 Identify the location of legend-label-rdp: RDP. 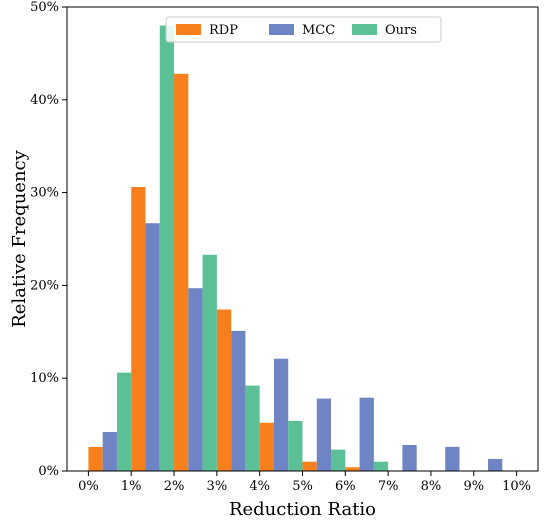
(223, 30).